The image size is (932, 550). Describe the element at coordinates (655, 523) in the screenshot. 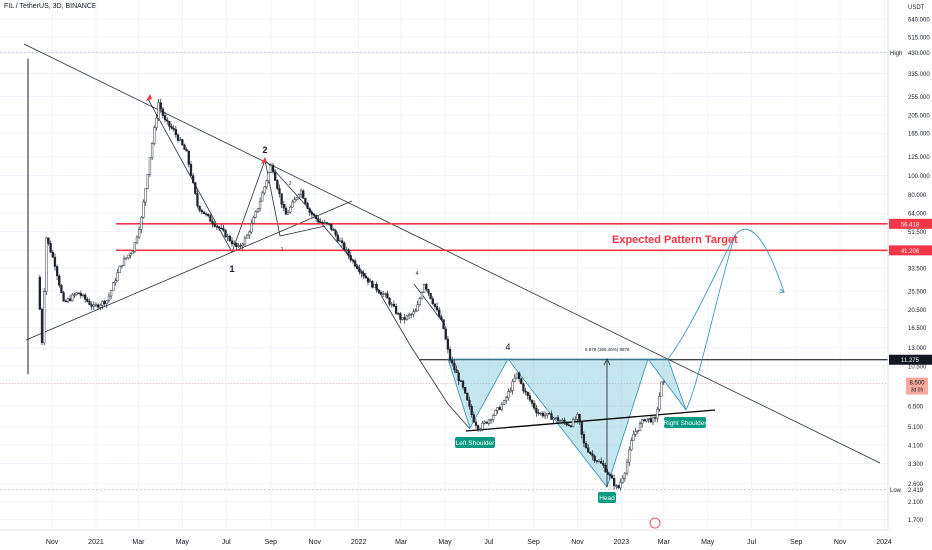

I see `event-icon` at that location.